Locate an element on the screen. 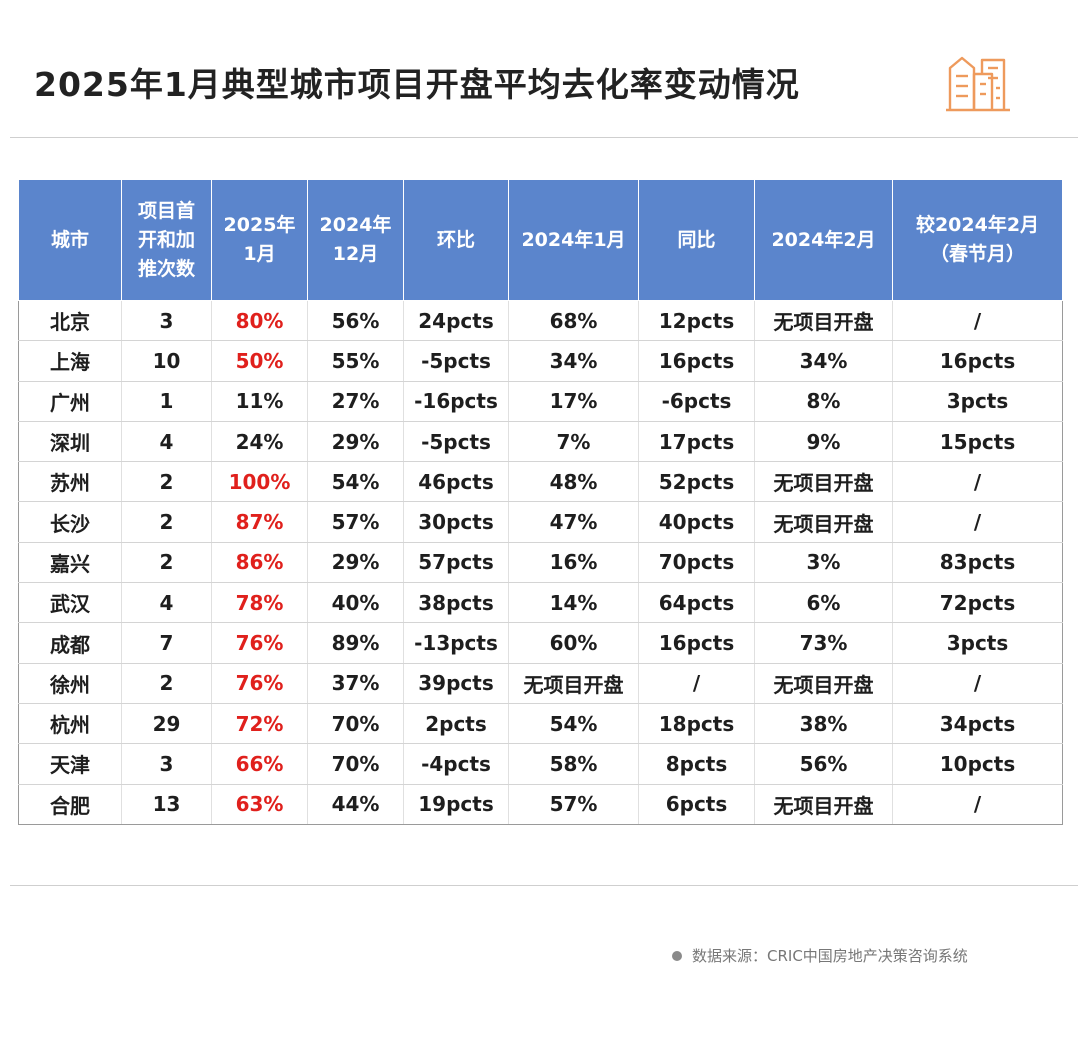  table-cell: -4pcts is located at coordinates (456, 764).